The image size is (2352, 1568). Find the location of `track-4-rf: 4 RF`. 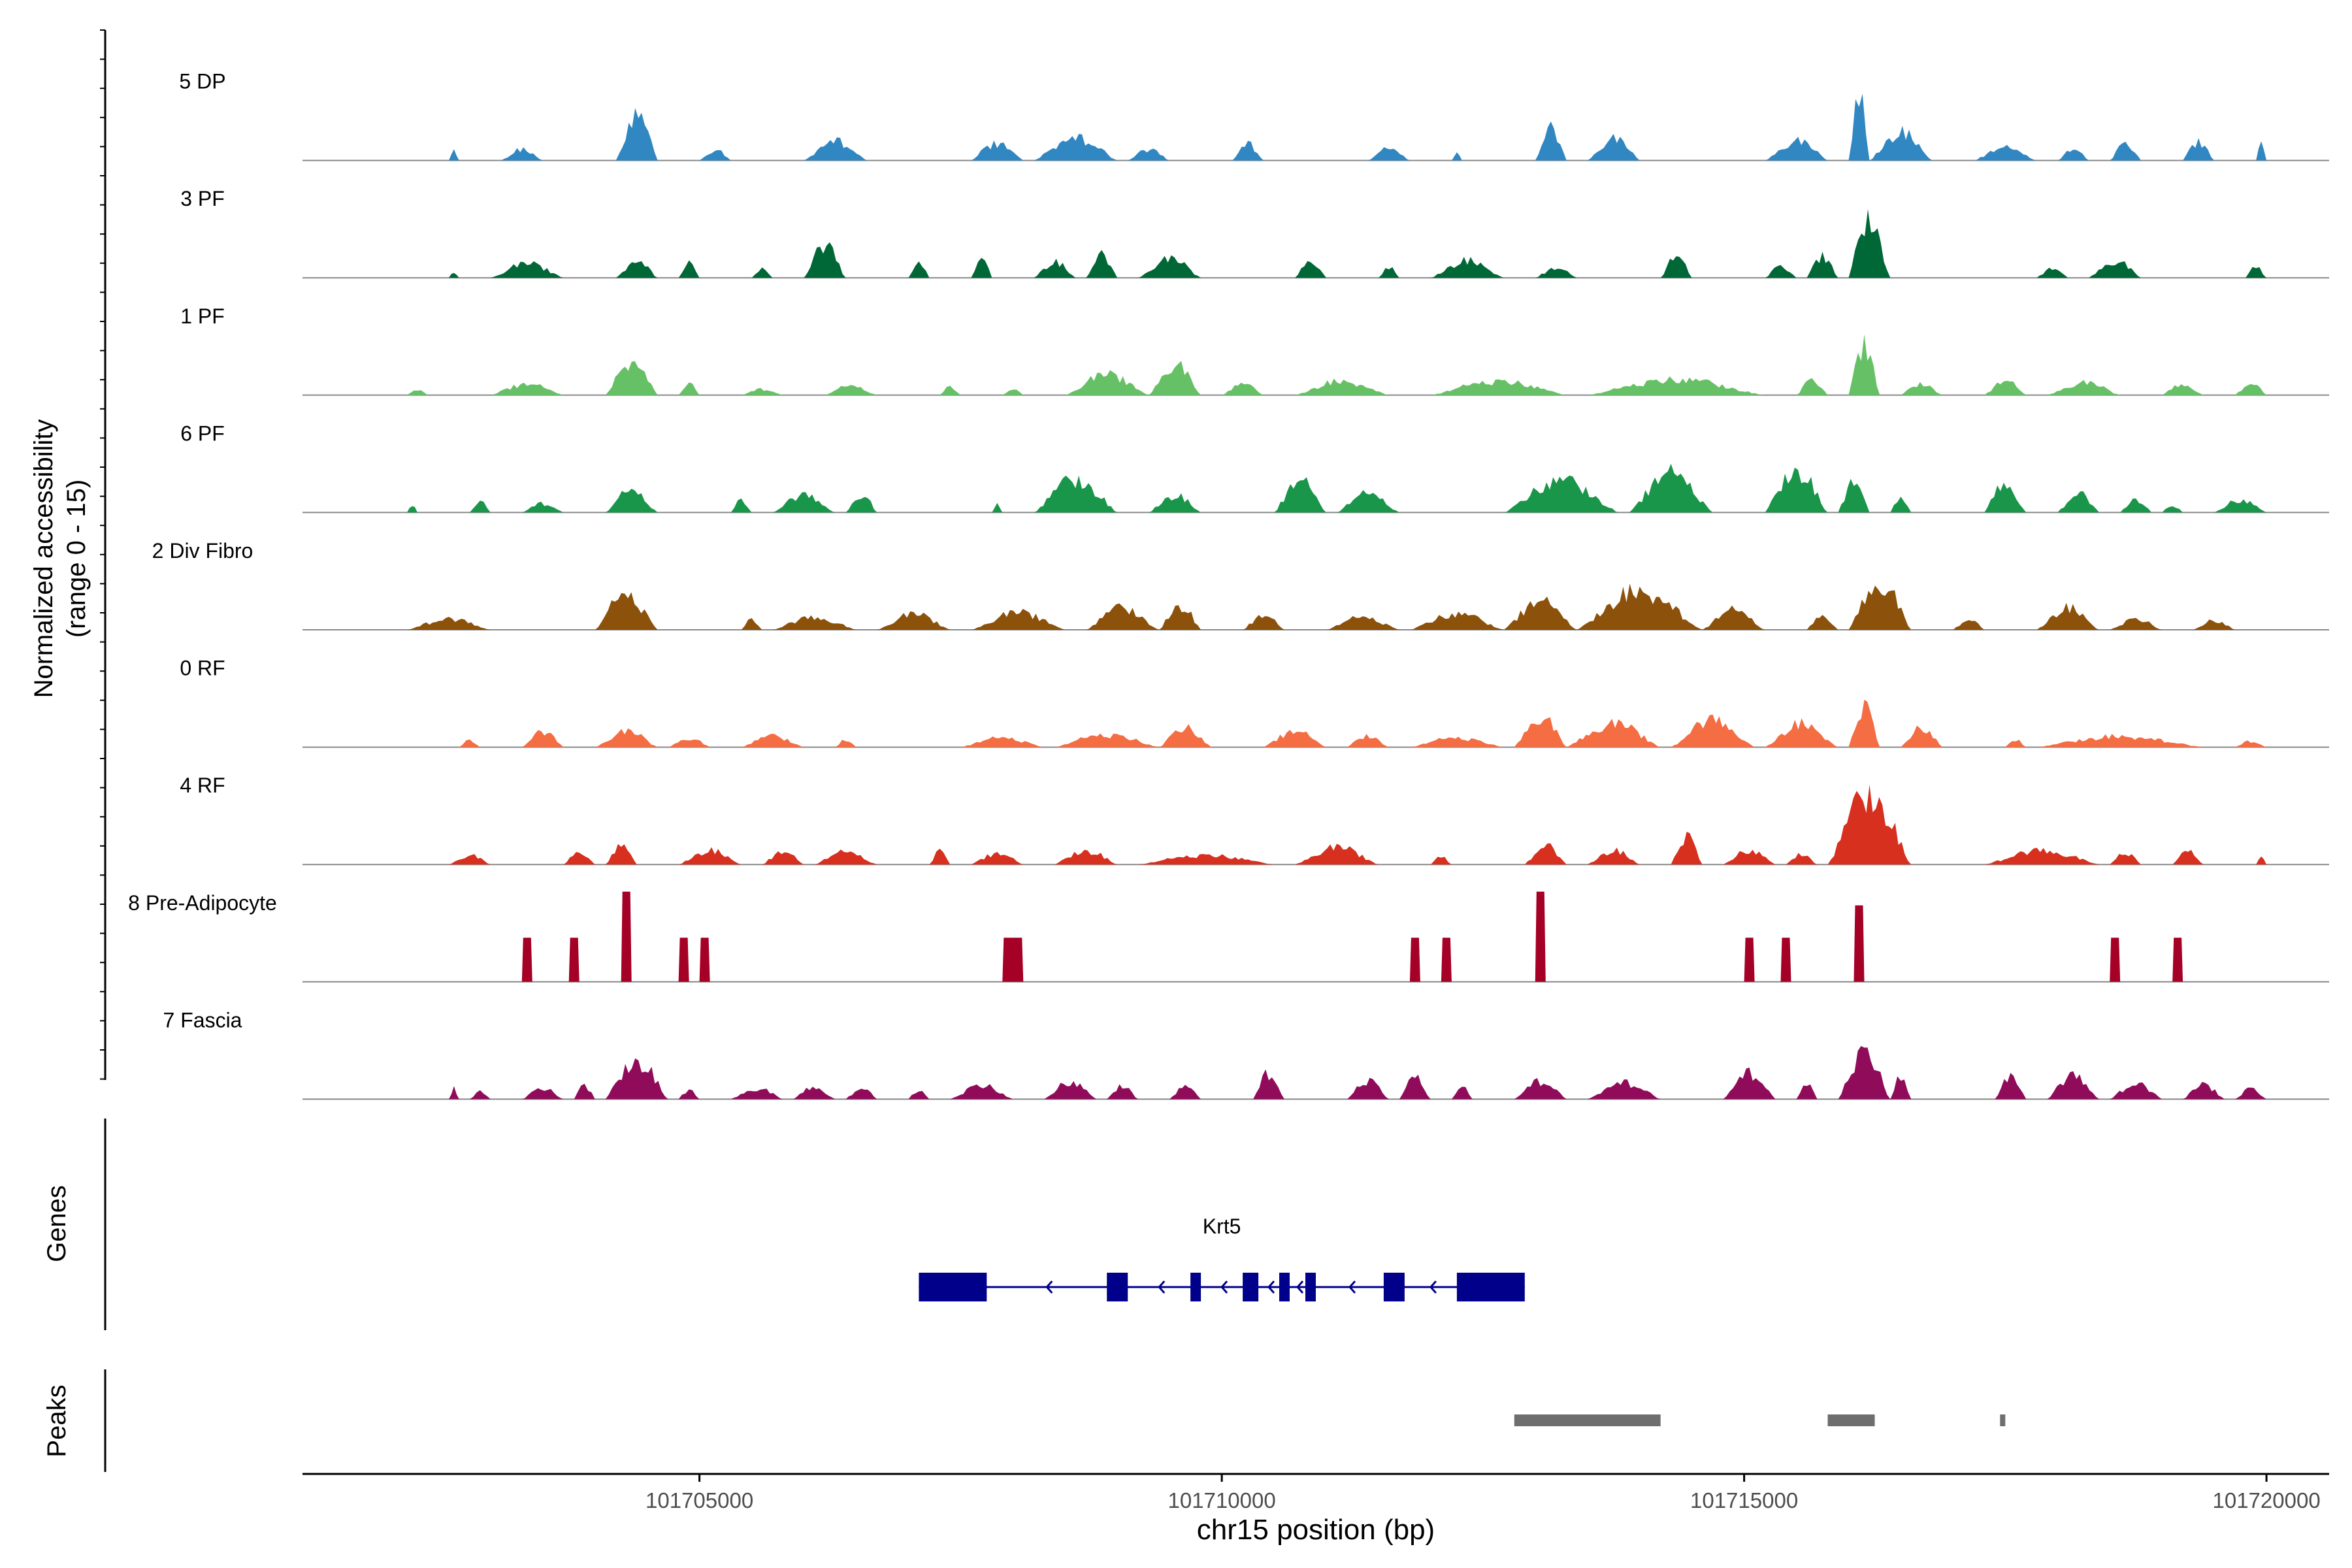

track-4-rf: 4 RF is located at coordinates (1254, 820).